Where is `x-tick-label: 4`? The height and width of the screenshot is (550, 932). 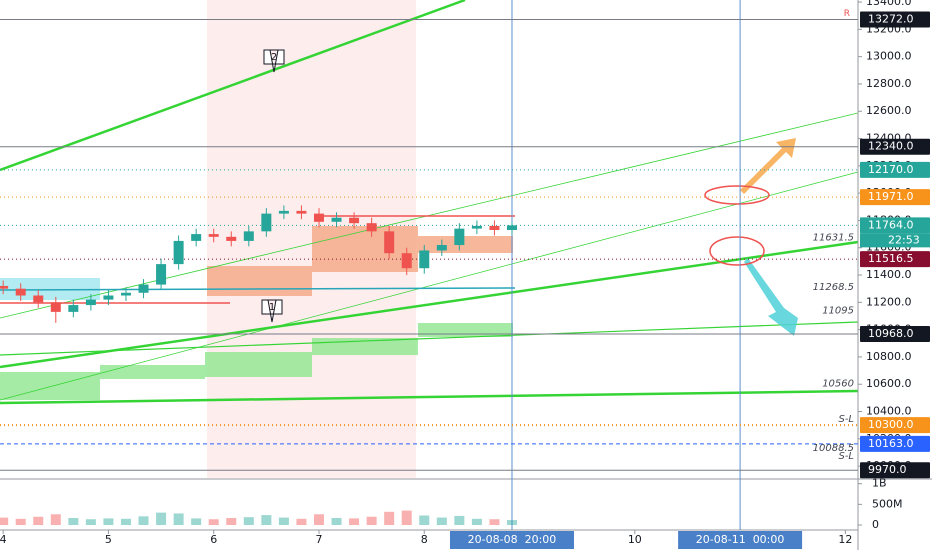 x-tick-label: 4 is located at coordinates (3, 539).